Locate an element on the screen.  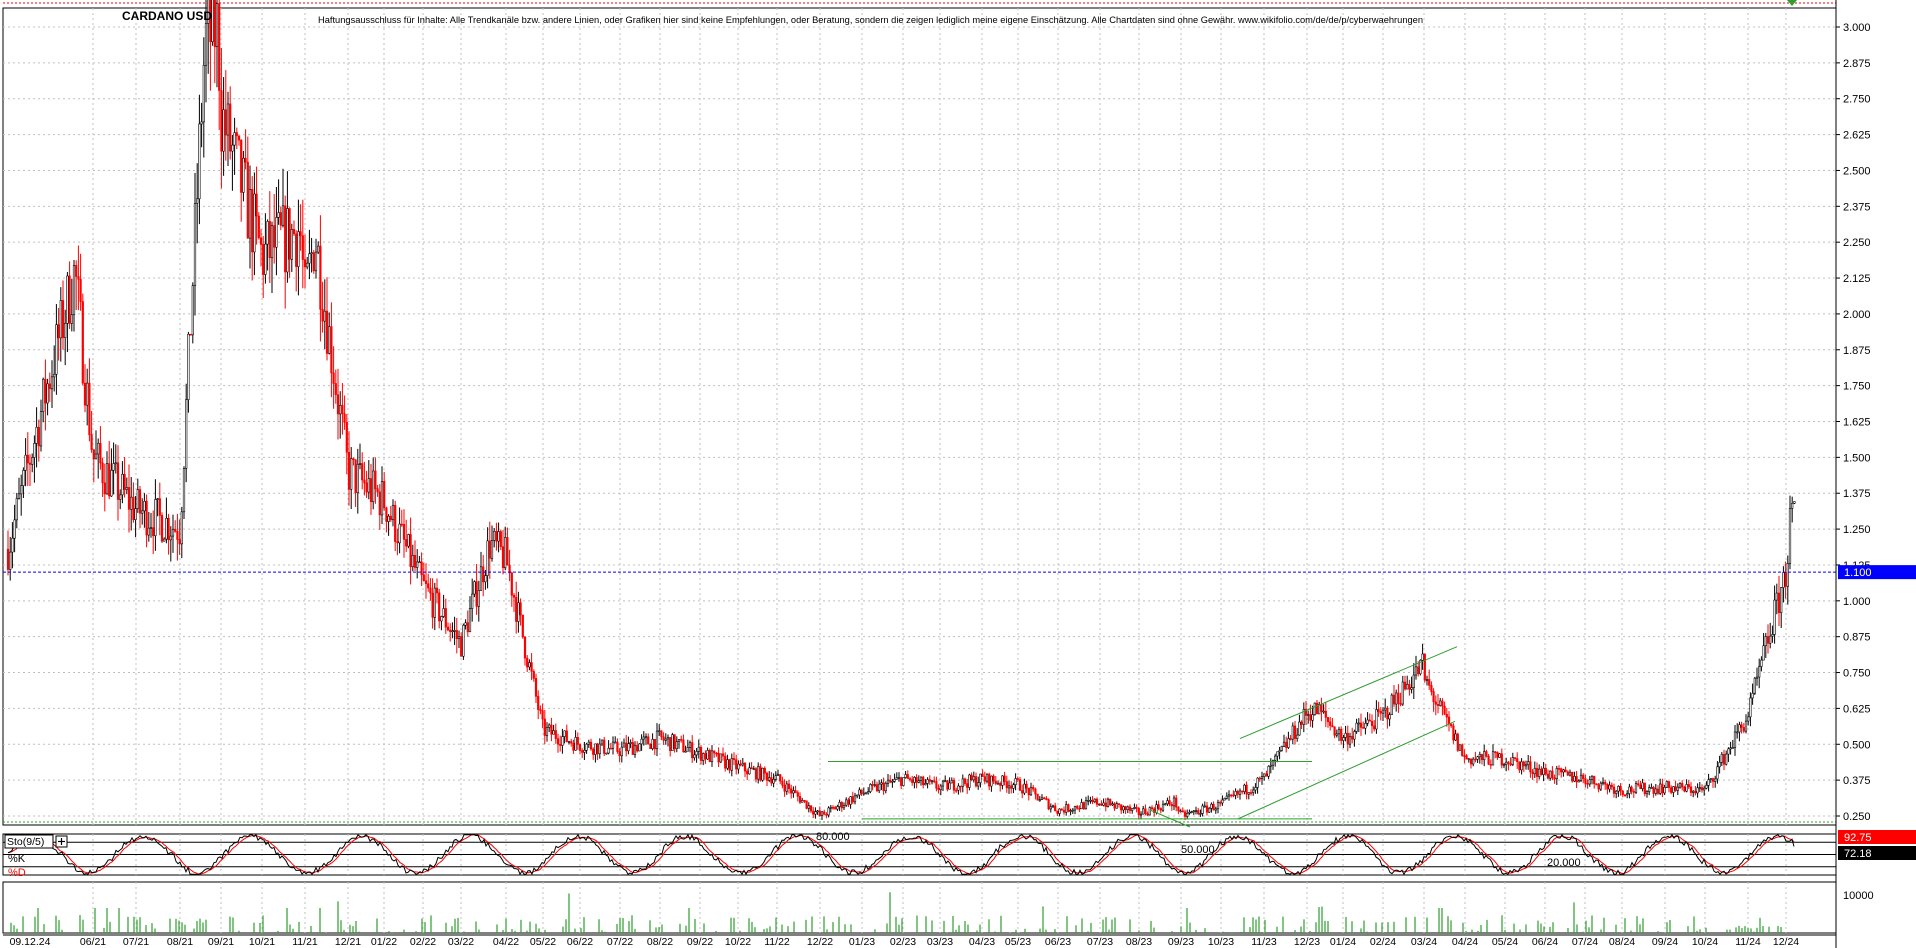
stochastic-level-50: 50.000 is located at coordinates (1198, 850).